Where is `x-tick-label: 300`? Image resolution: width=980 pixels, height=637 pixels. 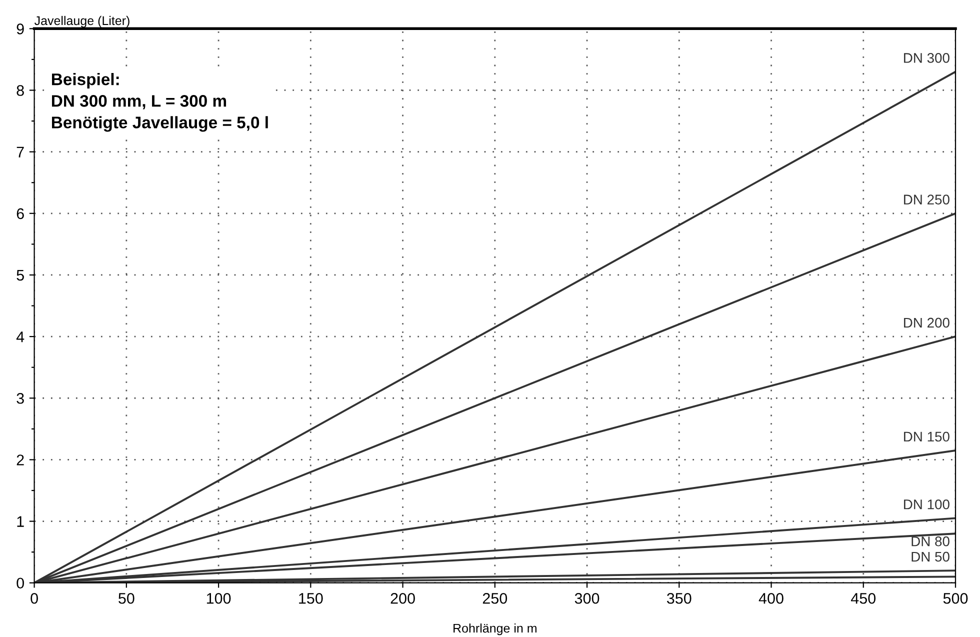
x-tick-label: 300 is located at coordinates (587, 598).